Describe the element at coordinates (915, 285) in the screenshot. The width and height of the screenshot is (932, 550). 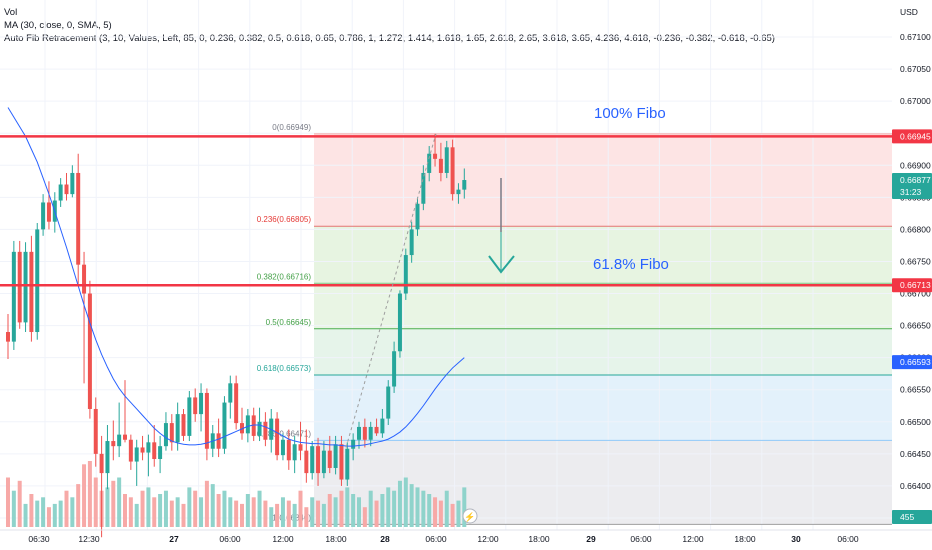
I see `price-badge-label: 0.66713` at that location.